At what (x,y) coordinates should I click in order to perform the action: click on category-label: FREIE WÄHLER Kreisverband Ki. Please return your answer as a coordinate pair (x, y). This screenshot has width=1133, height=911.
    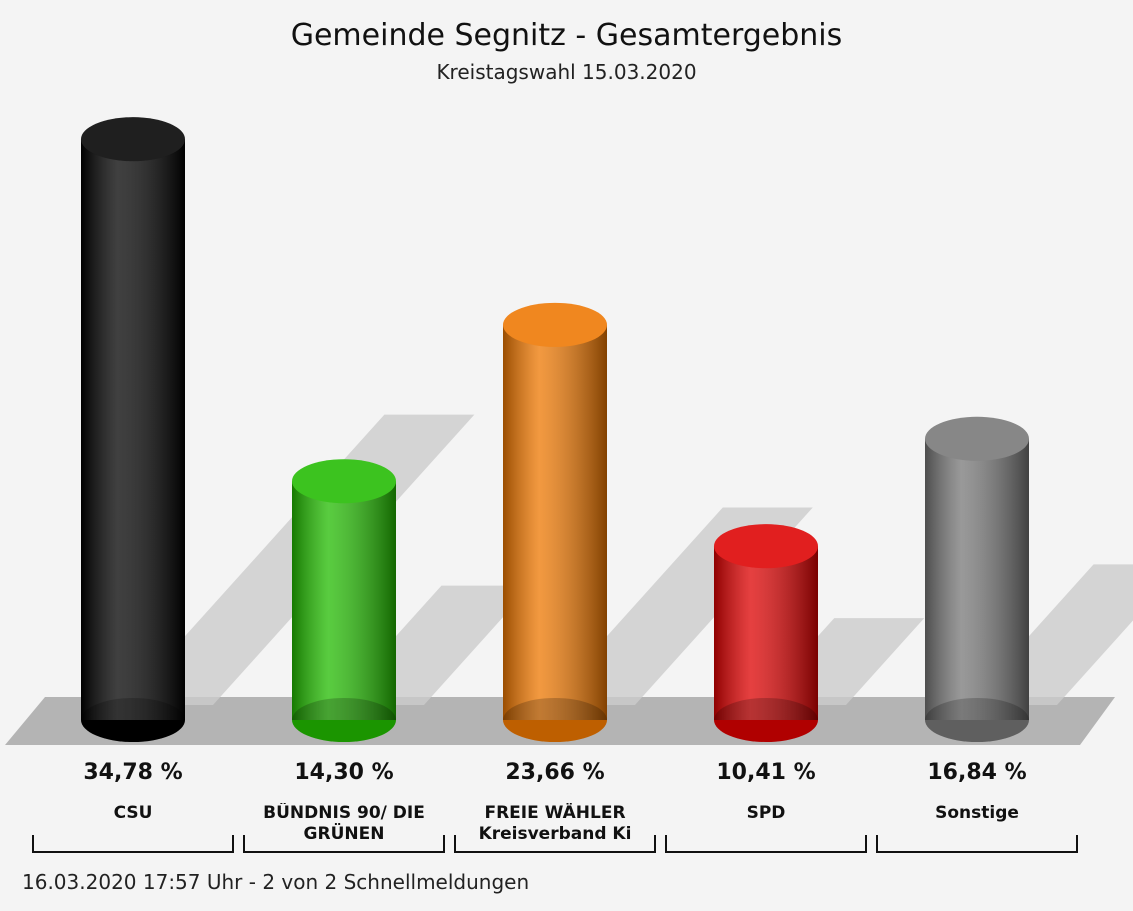
    Looking at the image, I should click on (555, 823).